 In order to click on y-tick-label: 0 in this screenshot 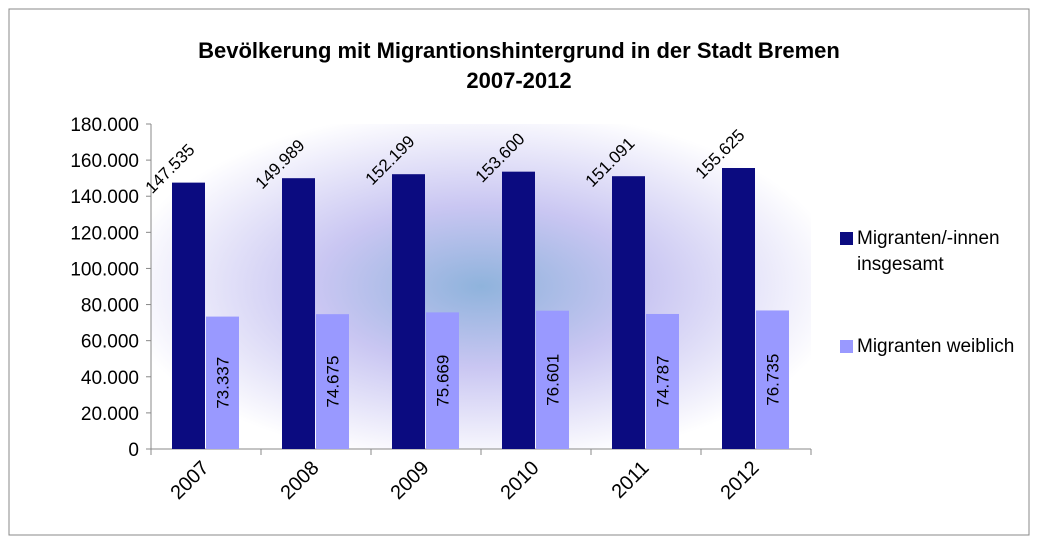, I will do `click(133, 450)`.